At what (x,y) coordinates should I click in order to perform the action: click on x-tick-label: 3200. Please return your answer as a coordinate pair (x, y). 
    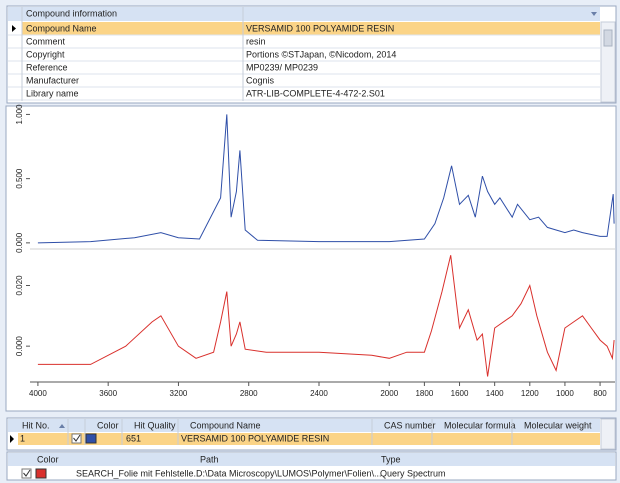
    Looking at the image, I should click on (179, 393).